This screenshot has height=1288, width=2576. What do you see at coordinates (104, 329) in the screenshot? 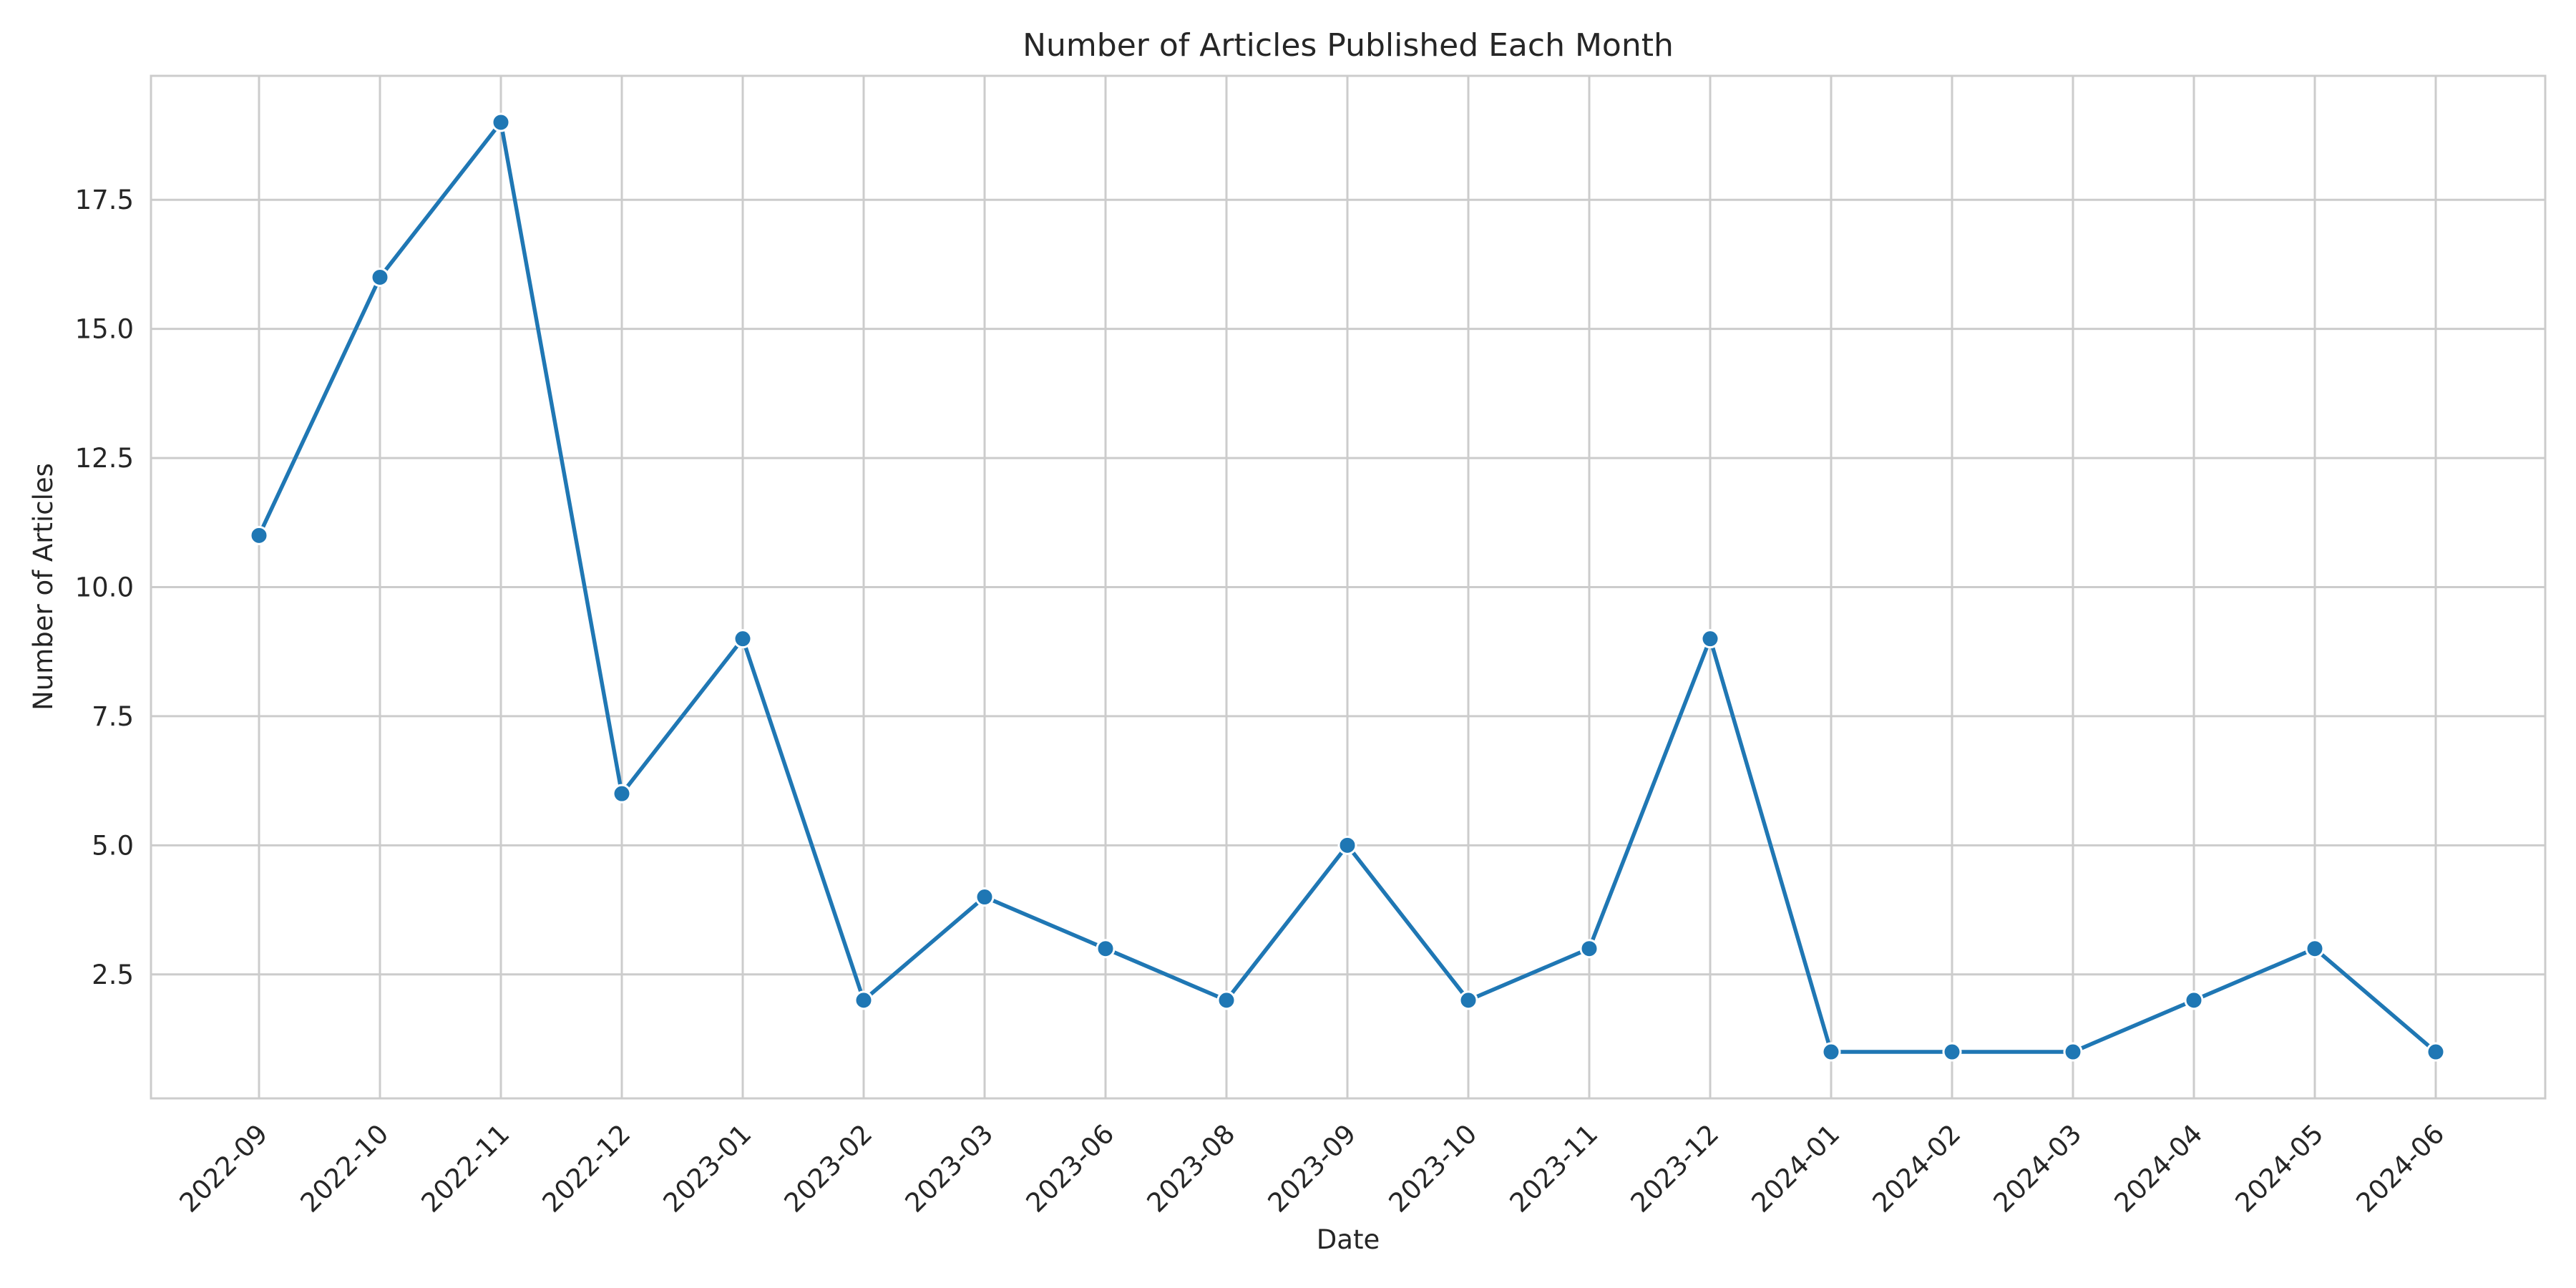
I see `y-tick-label: 15.0` at bounding box center [104, 329].